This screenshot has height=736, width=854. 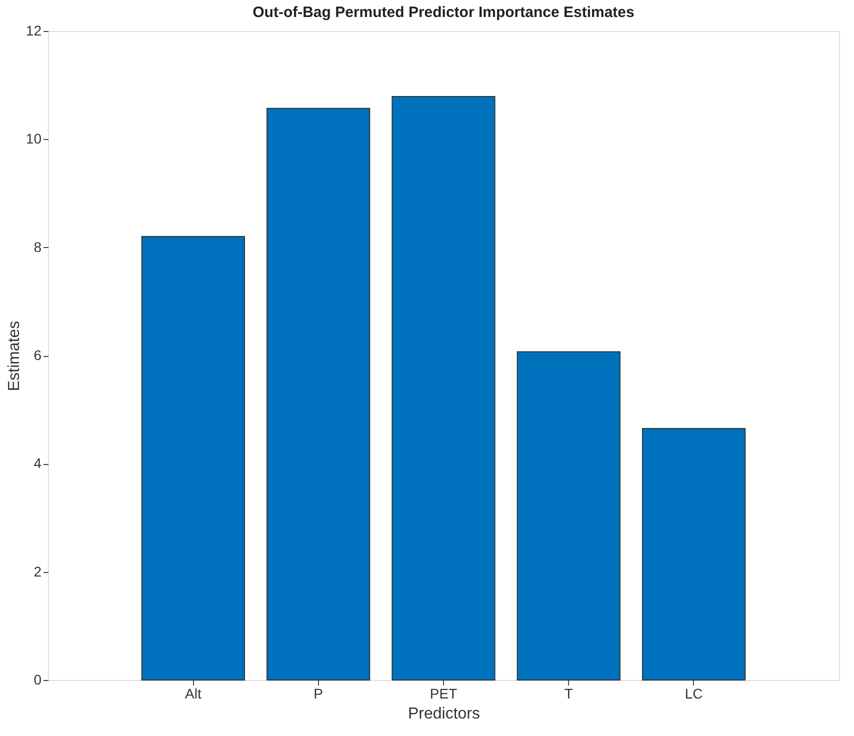 I want to click on y-tick-label: 12, so click(x=34, y=30).